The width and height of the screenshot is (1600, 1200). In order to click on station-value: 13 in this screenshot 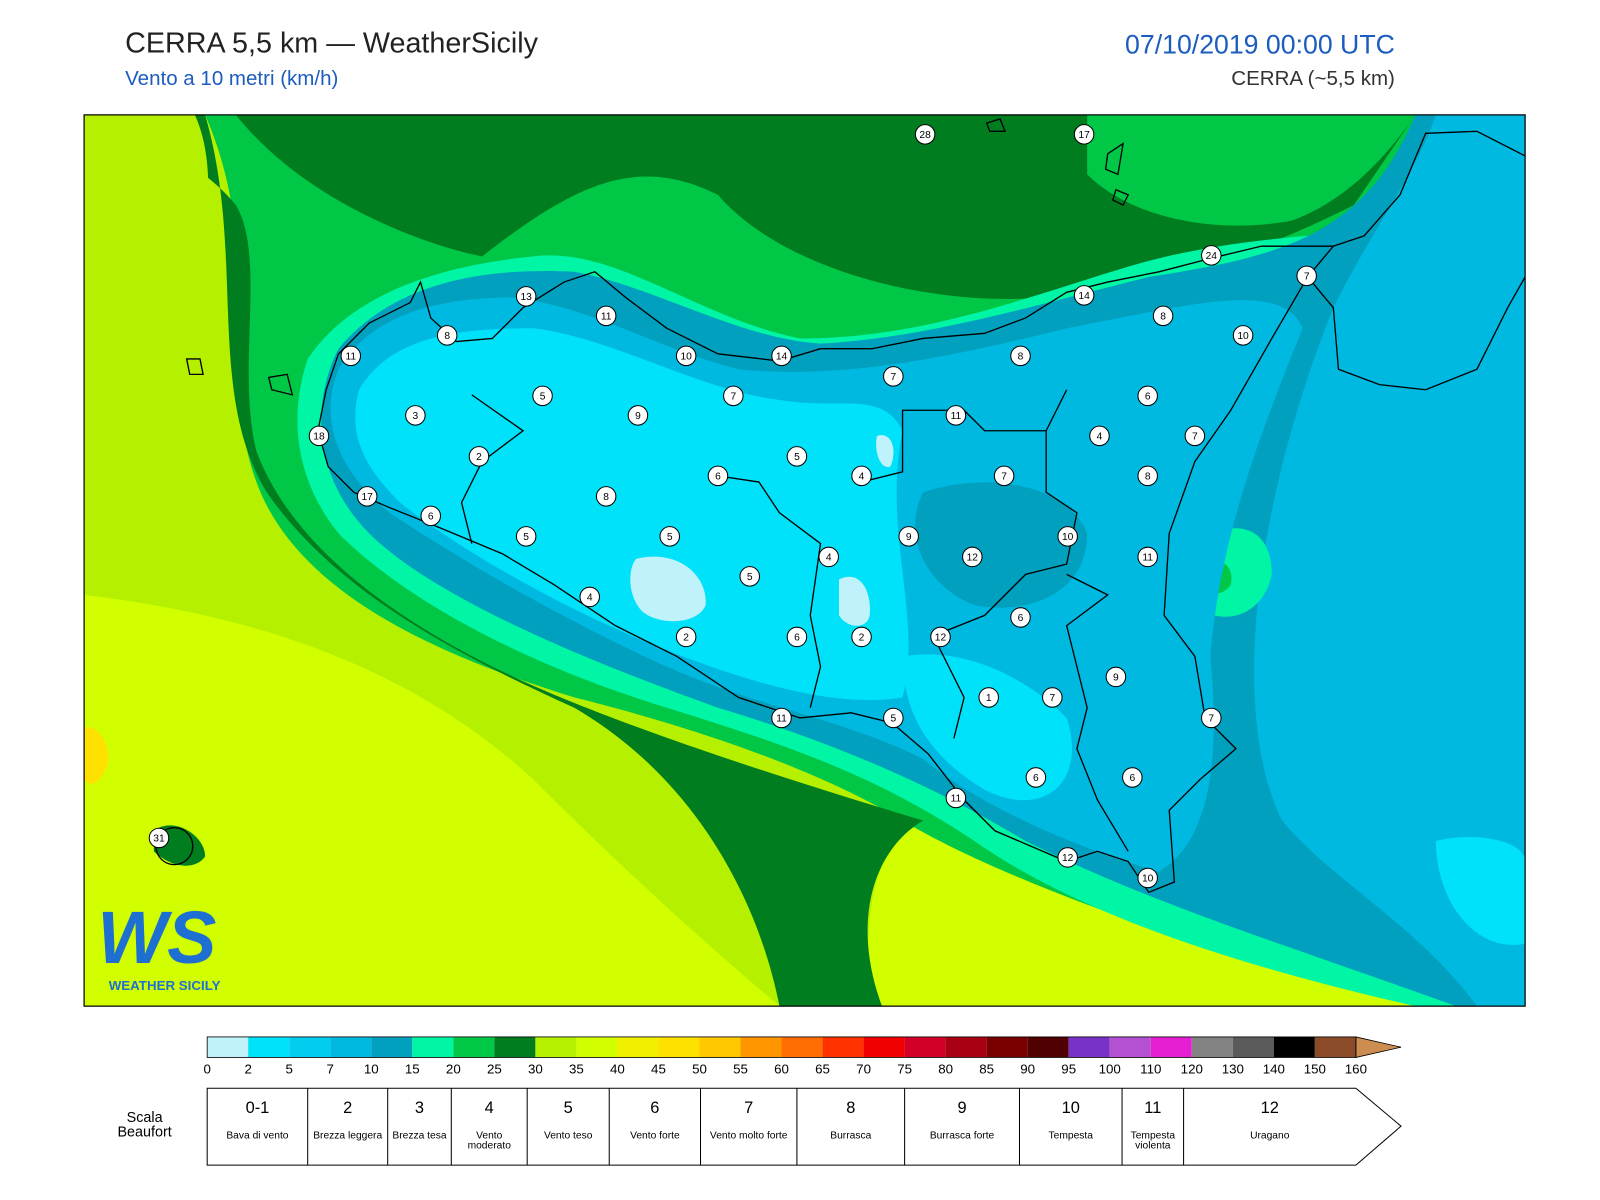, I will do `click(526, 297)`.